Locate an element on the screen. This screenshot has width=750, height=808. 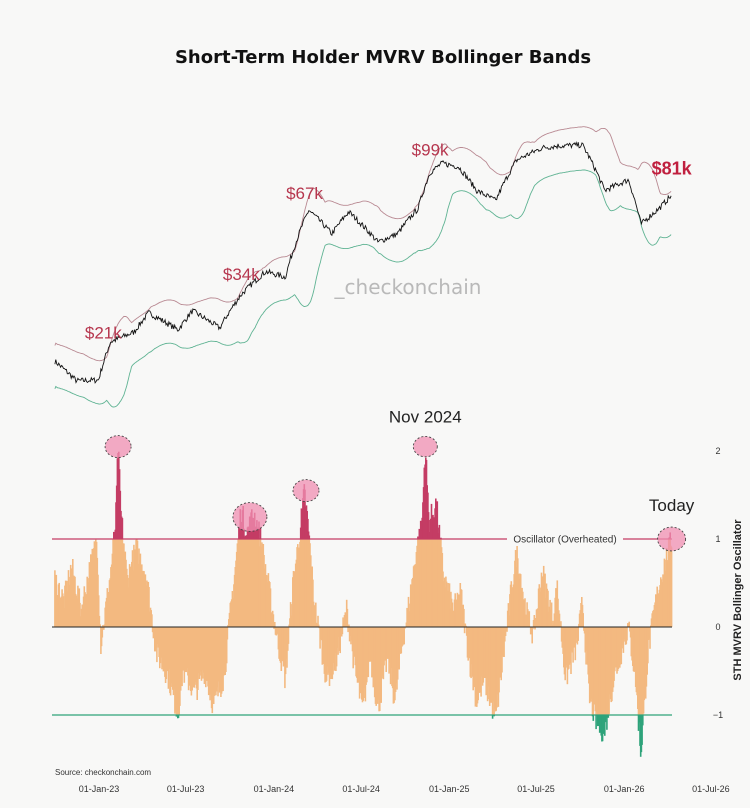
x-tick-label: 01-Jul-25 is located at coordinates (536, 789).